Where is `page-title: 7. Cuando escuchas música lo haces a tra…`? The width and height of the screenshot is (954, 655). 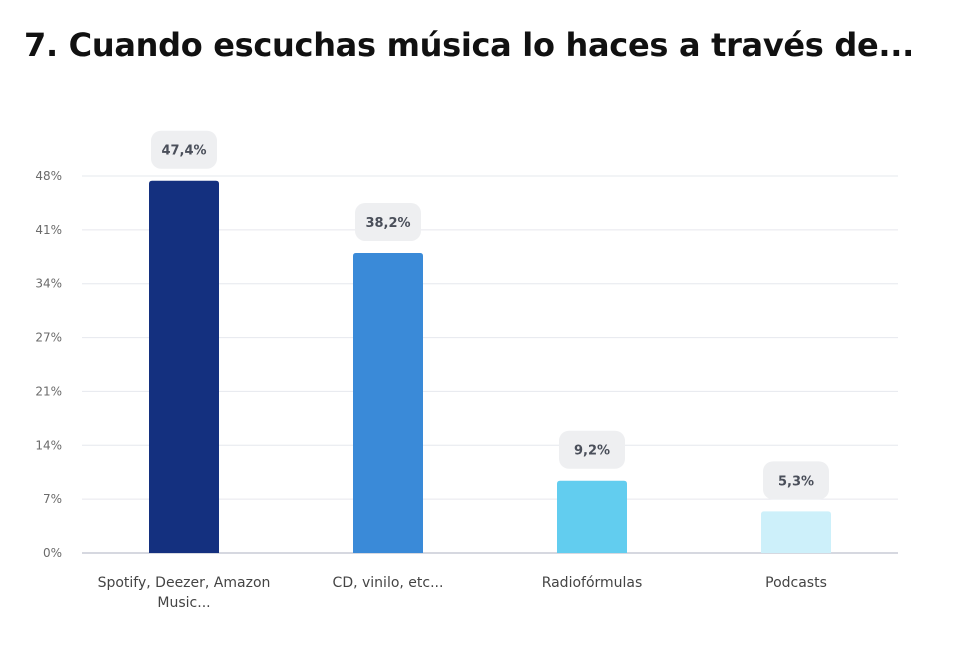
page-title: 7. Cuando escuchas música lo haces a tra… is located at coordinates (469, 45).